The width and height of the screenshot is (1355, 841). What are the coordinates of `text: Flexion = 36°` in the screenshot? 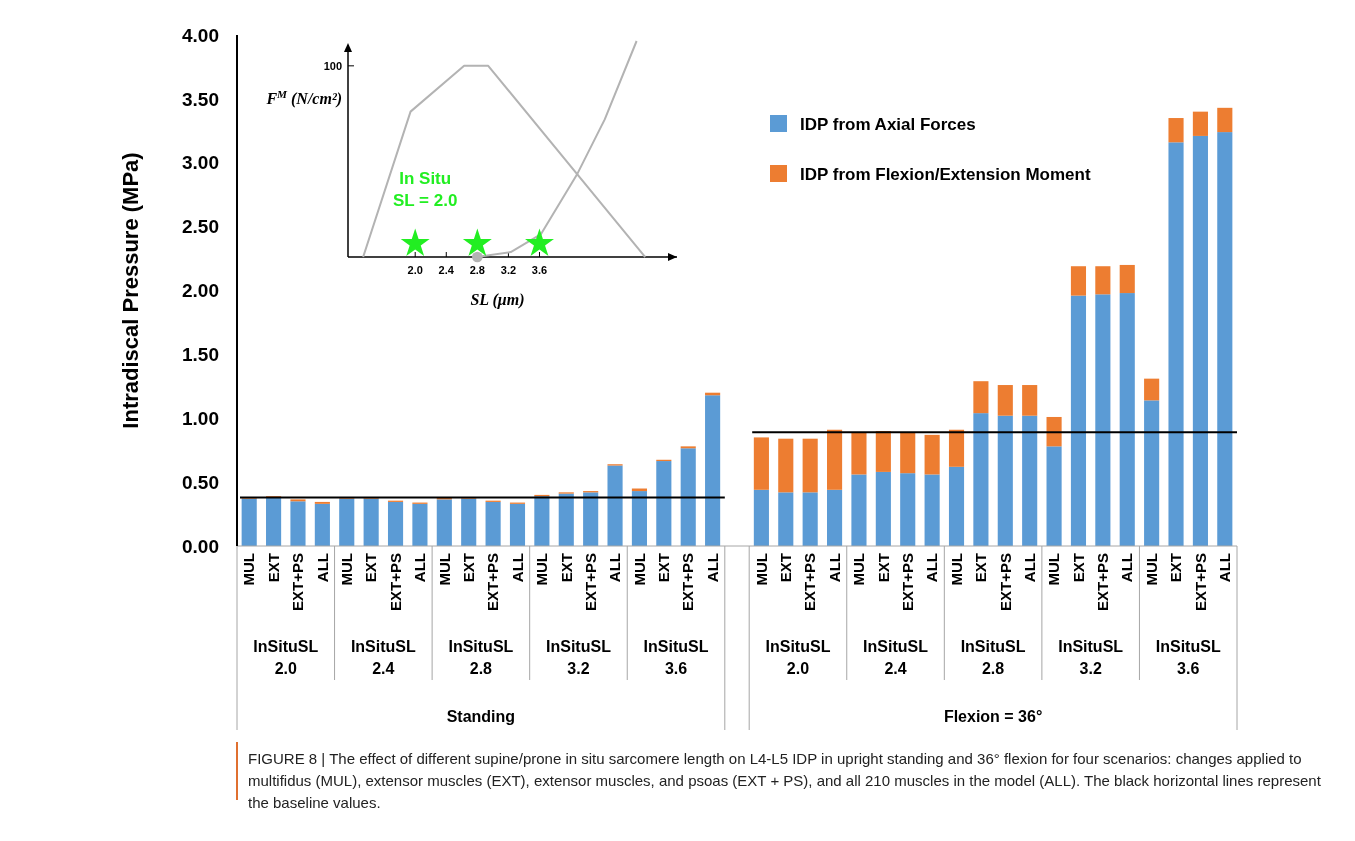 It's located at (993, 716).